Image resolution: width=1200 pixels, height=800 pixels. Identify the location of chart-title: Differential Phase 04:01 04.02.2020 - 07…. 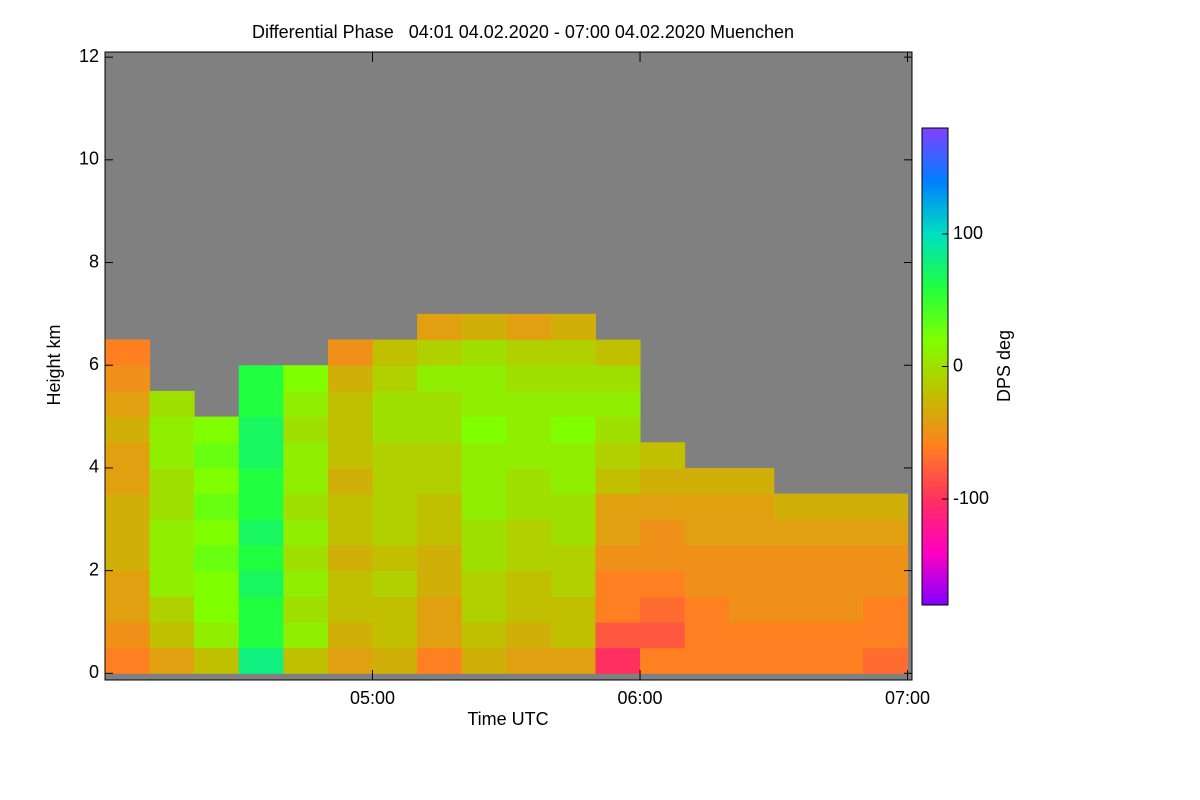
(523, 32).